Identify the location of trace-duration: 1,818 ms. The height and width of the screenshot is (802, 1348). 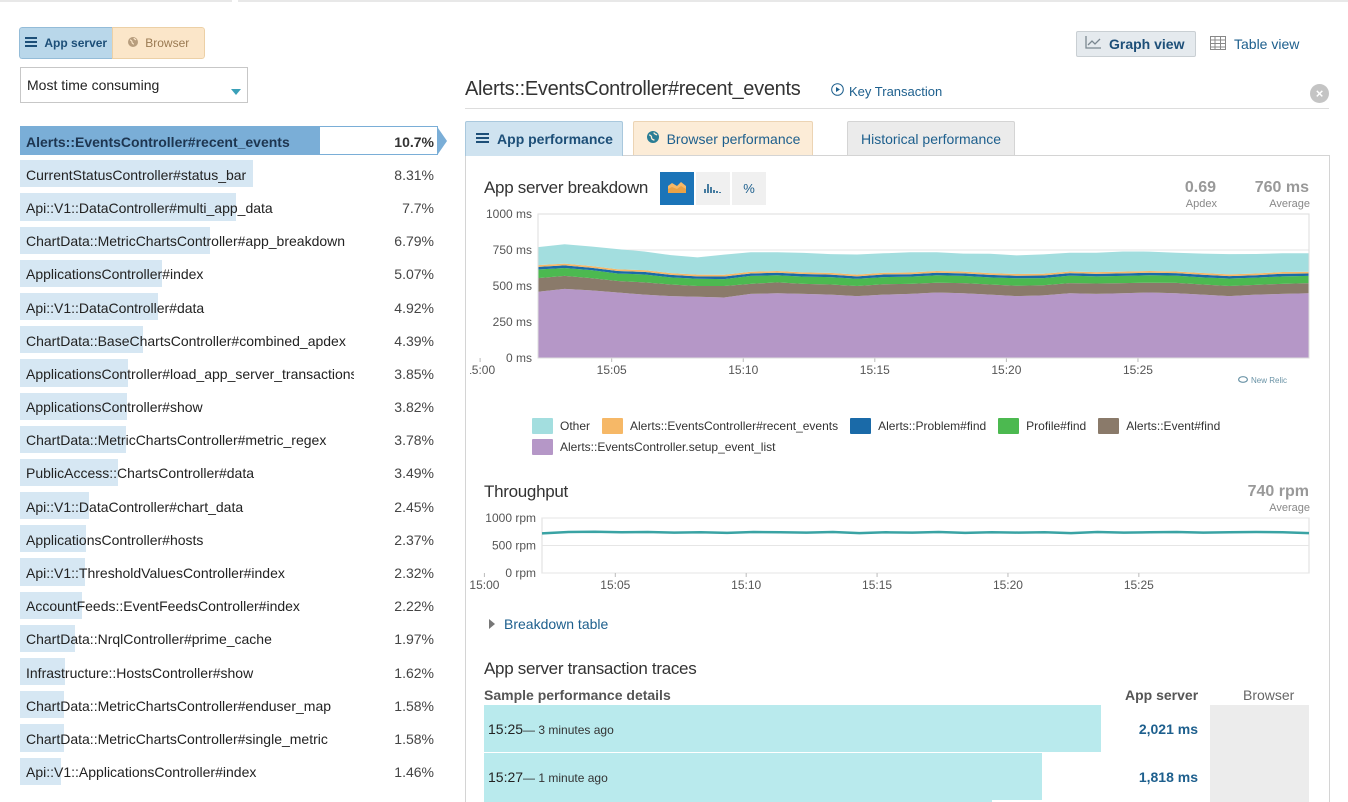
(1168, 776).